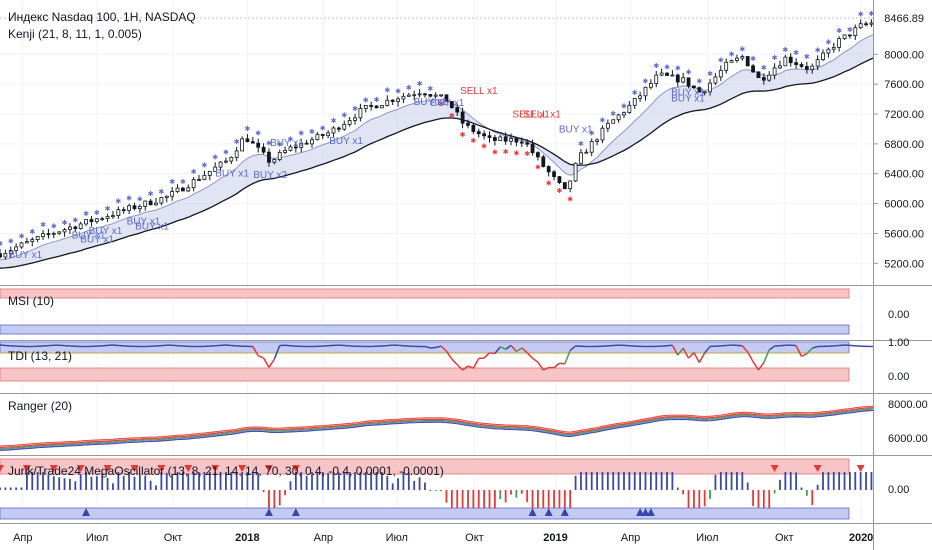 The height and width of the screenshot is (550, 932). What do you see at coordinates (707, 538) in the screenshot?
I see `time-tick: Июл` at bounding box center [707, 538].